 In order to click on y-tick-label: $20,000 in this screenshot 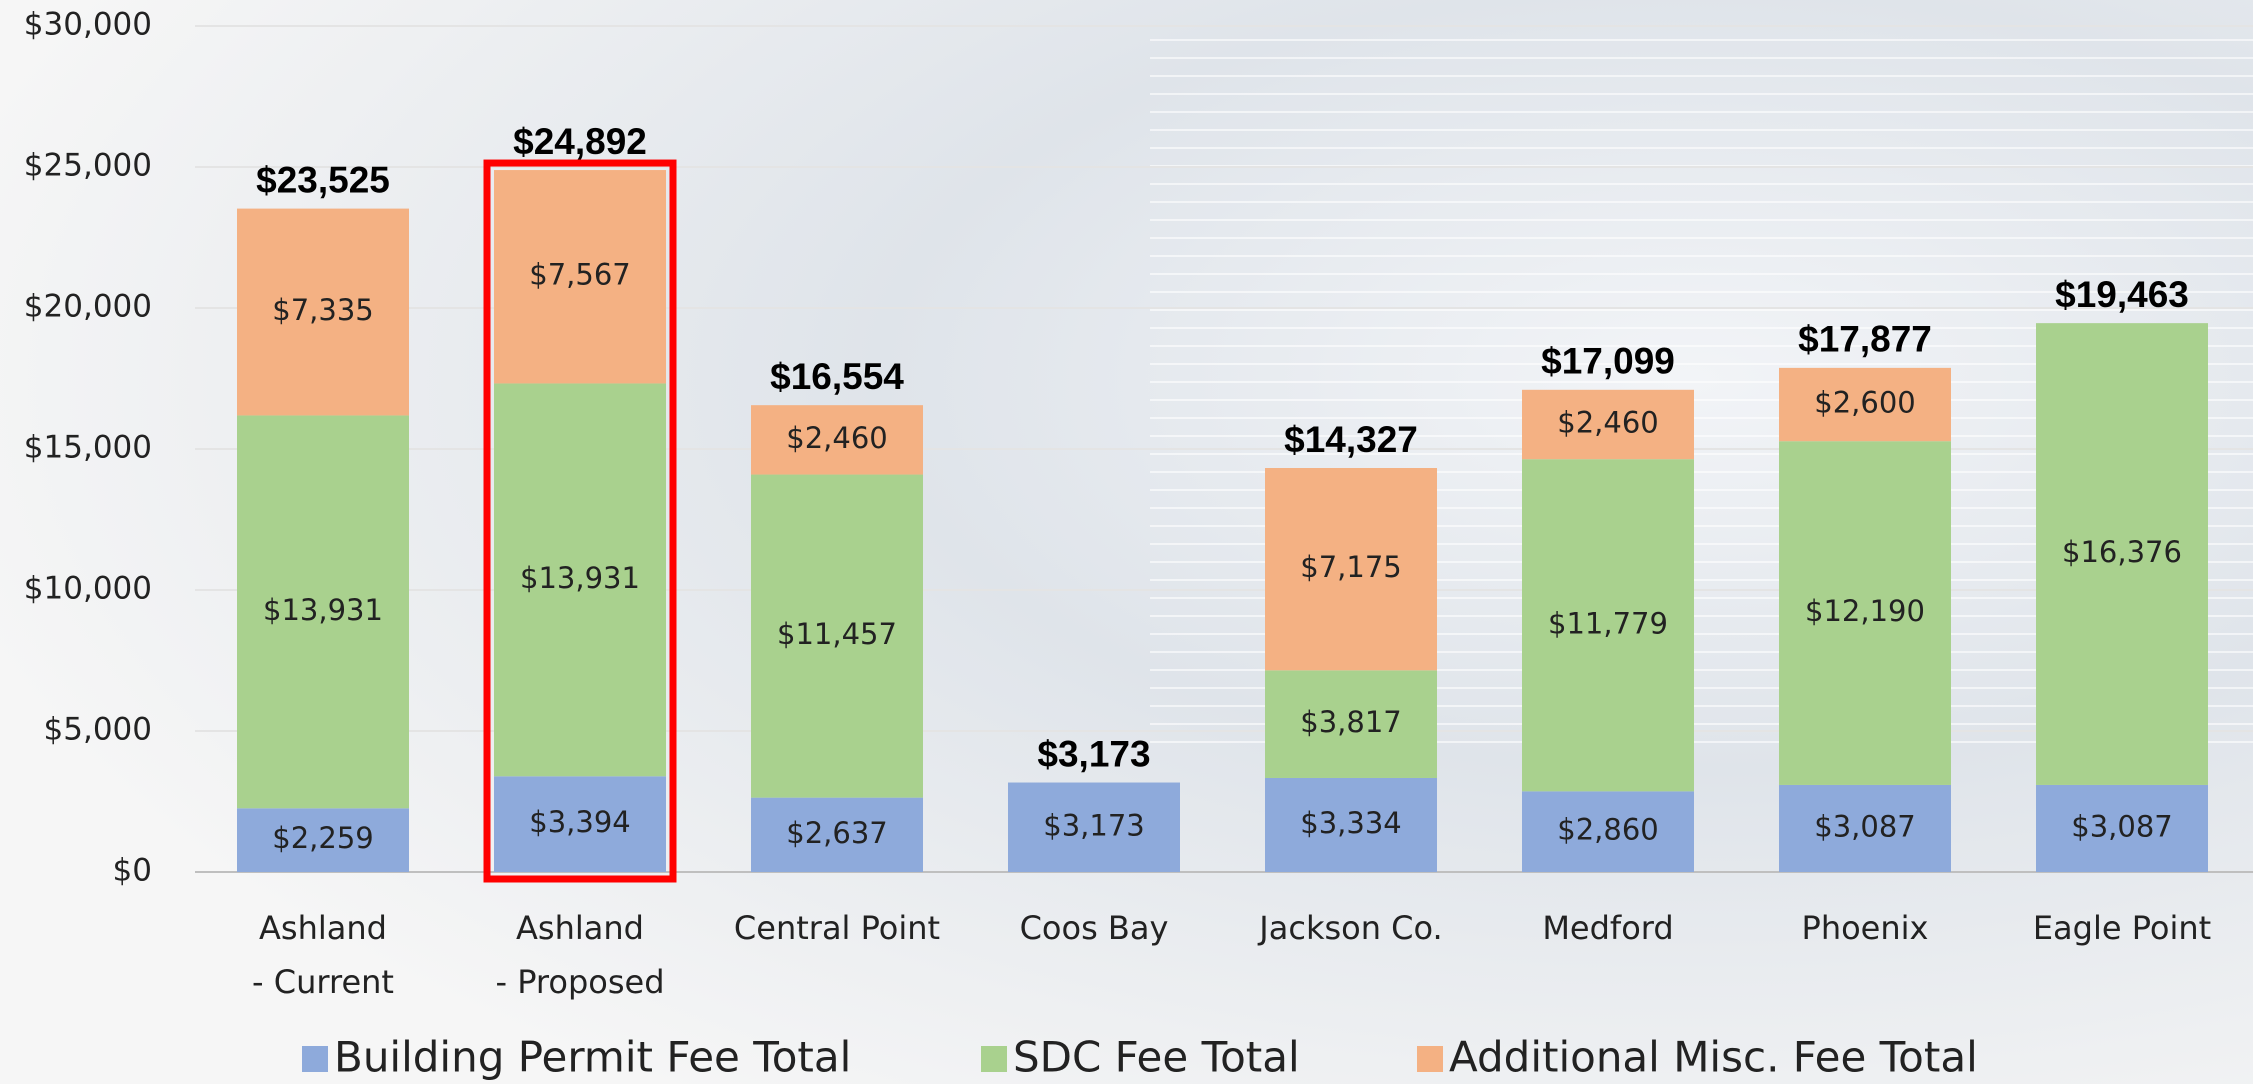, I will do `click(88, 307)`.